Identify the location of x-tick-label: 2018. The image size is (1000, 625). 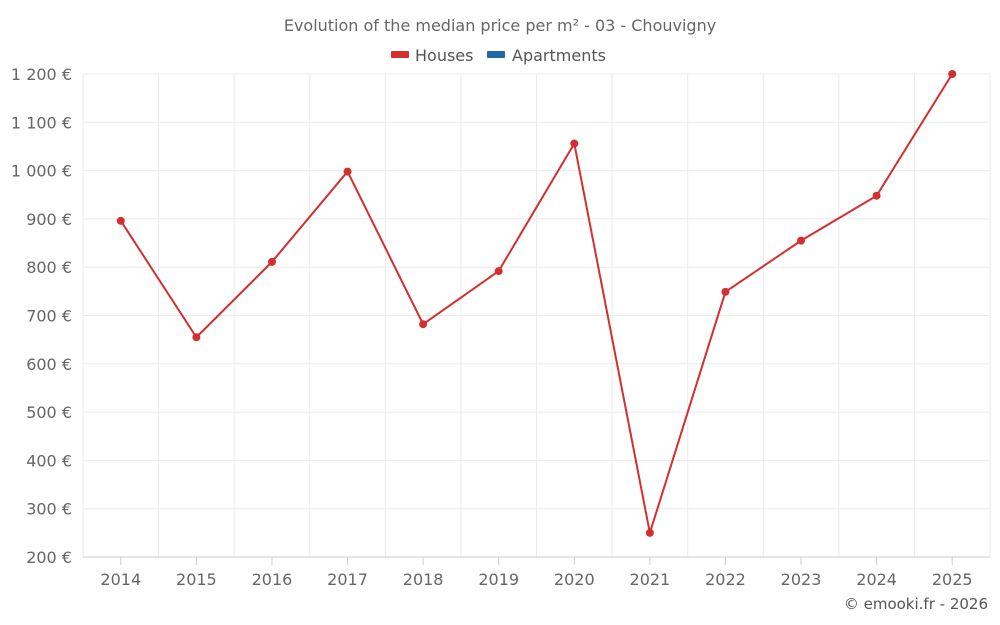
(423, 579).